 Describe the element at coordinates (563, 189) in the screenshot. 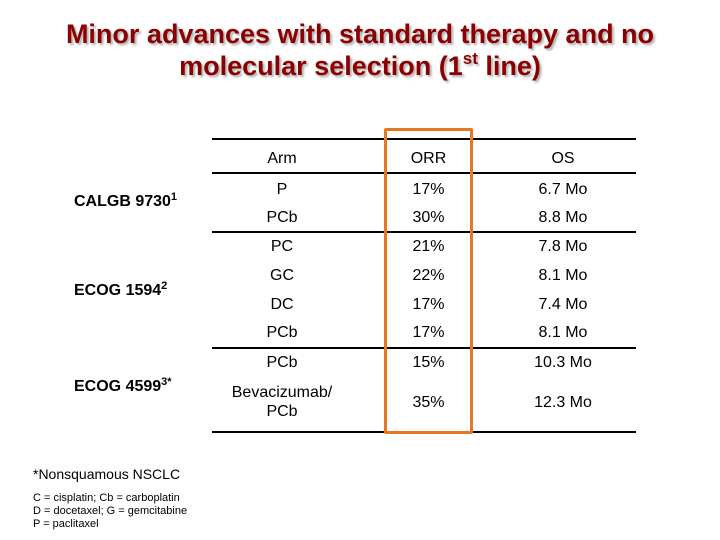

I see `row-1-os: 6.7 Mo` at that location.